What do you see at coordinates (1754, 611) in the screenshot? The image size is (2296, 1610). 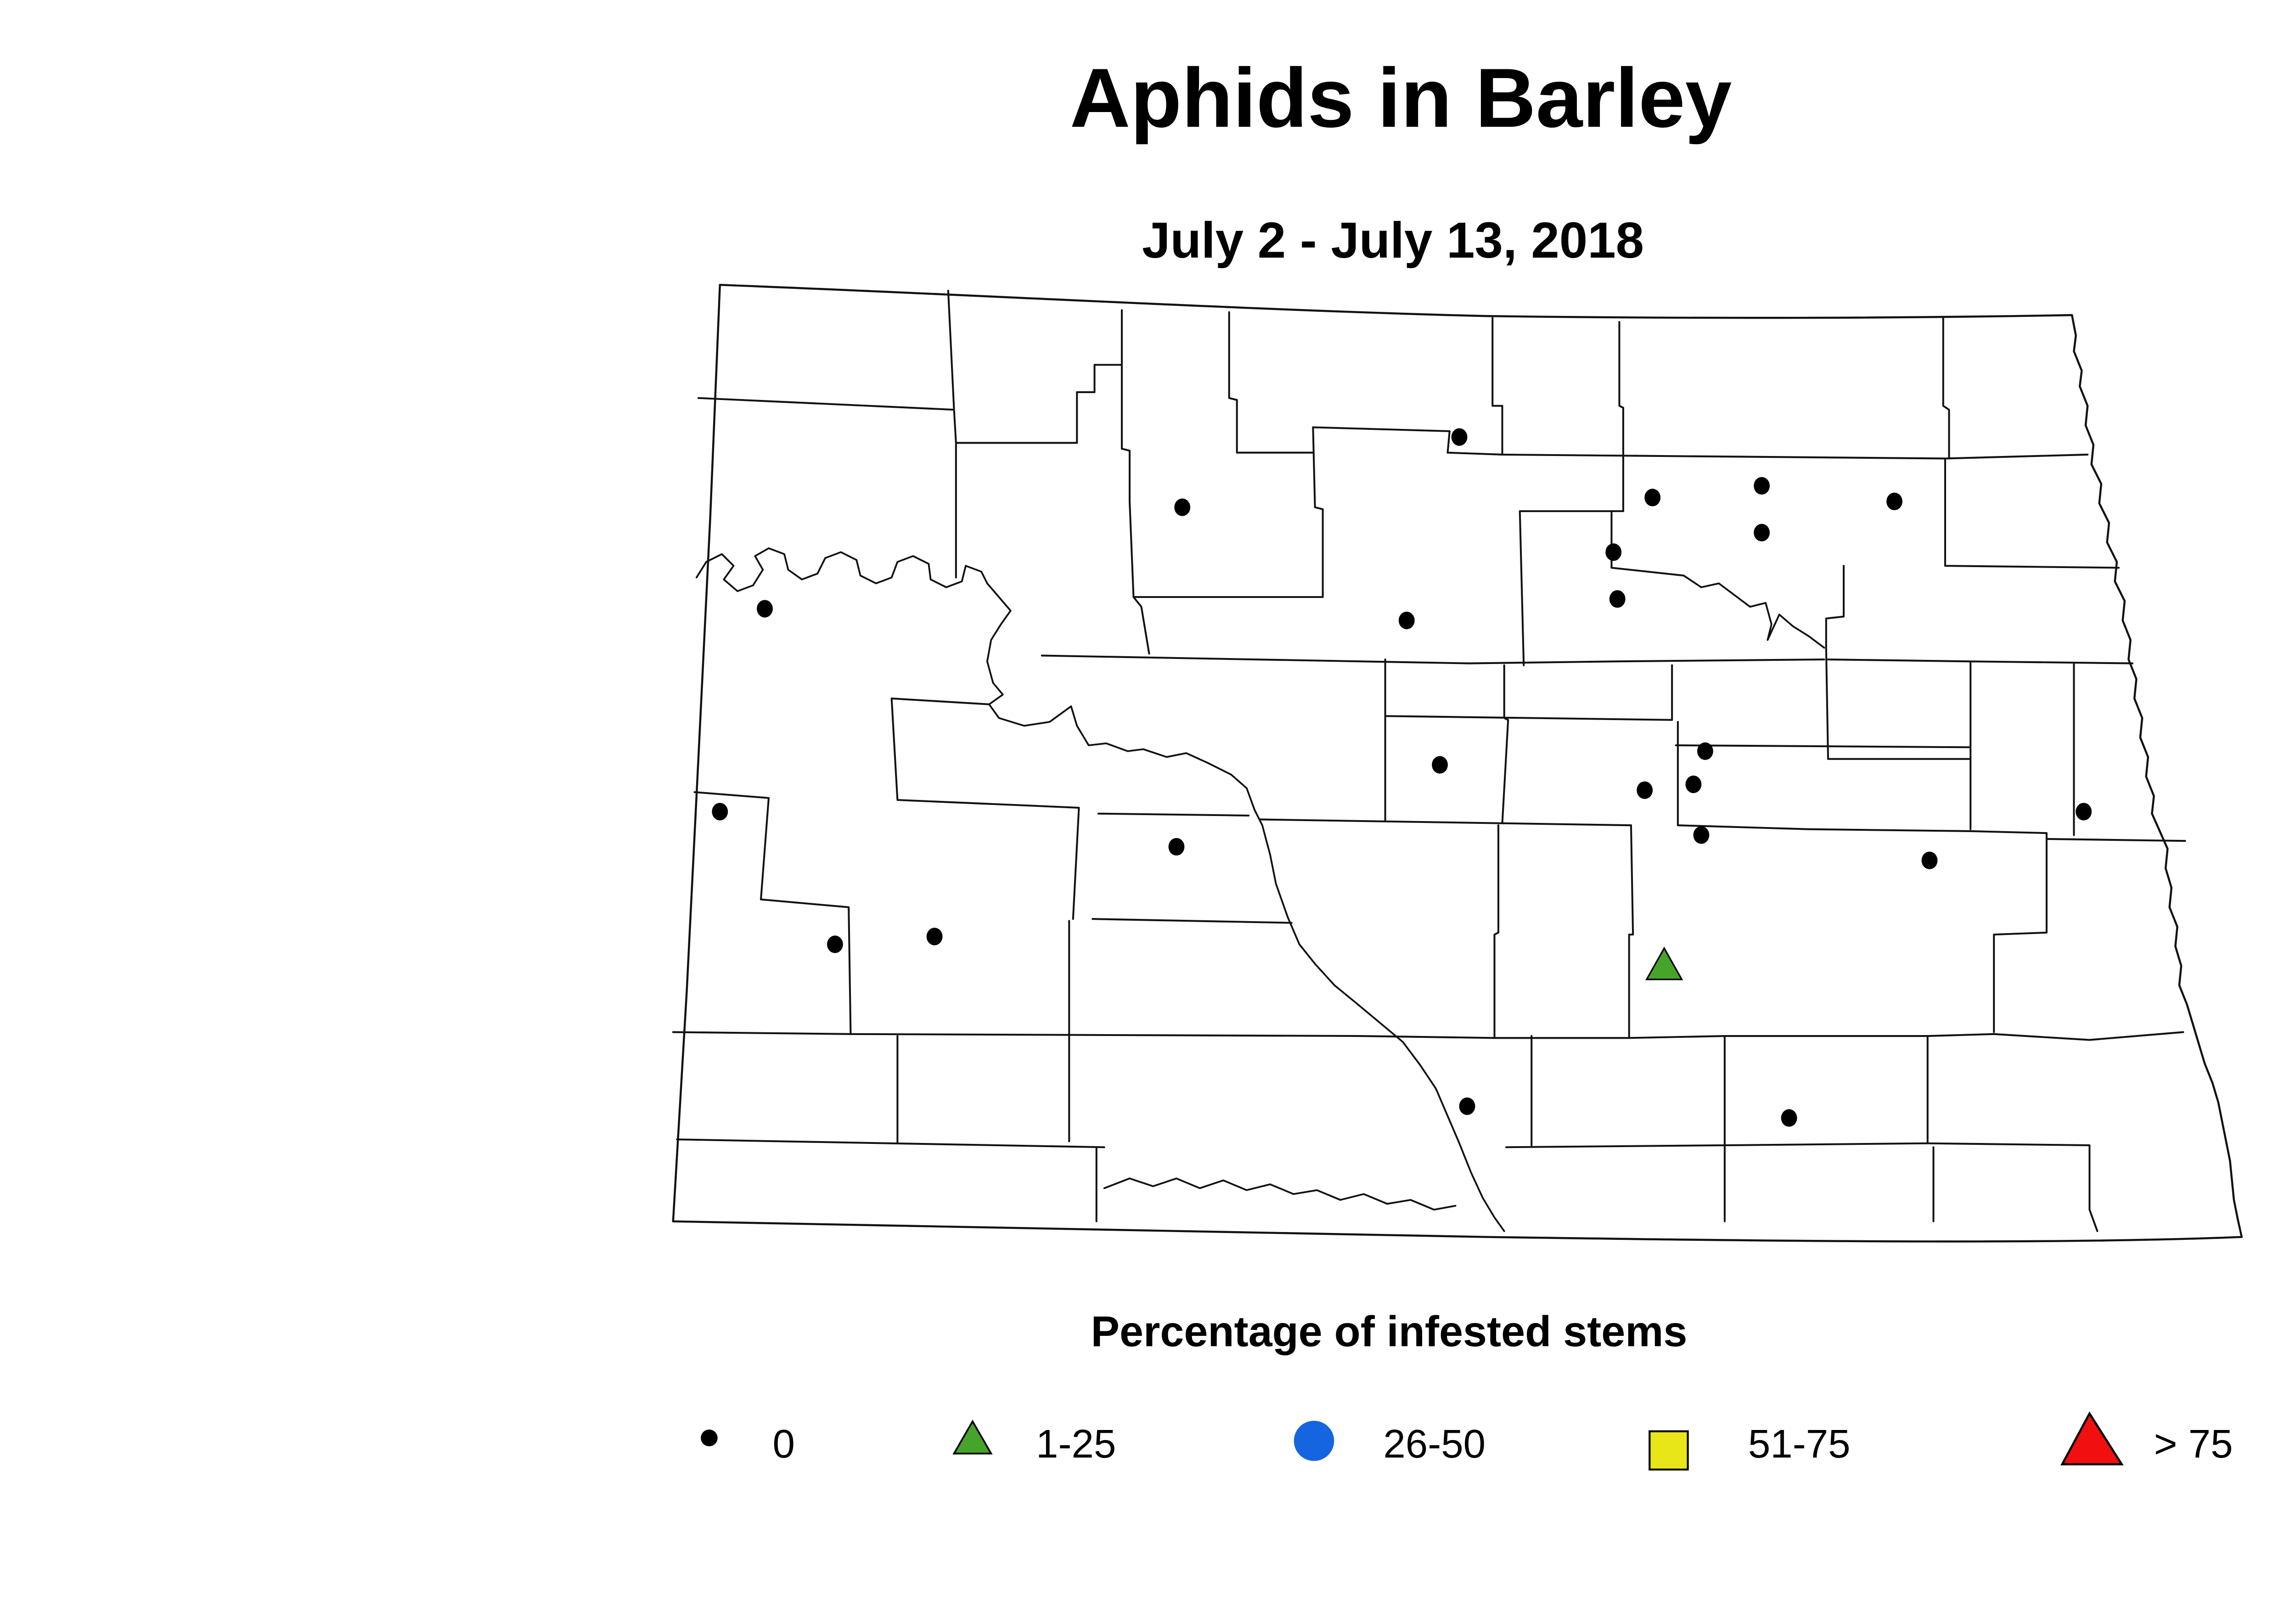 I see `devils-lake` at bounding box center [1754, 611].